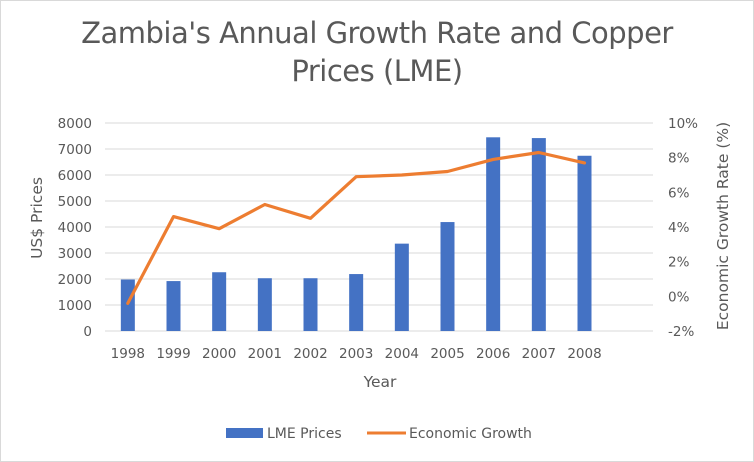  What do you see at coordinates (37, 218) in the screenshot?
I see `y-axis-title: US$ Prices` at bounding box center [37, 218].